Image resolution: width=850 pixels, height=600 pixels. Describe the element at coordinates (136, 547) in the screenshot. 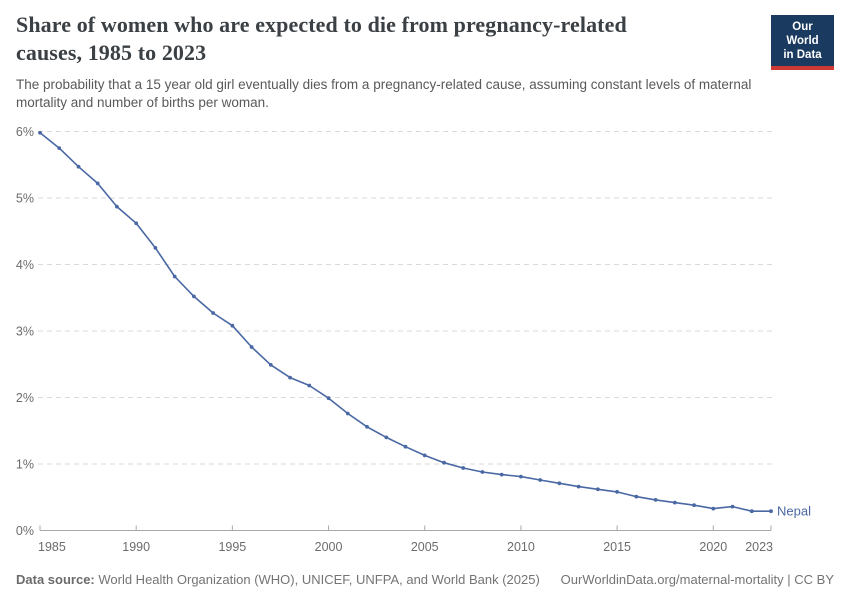

I see `x-tick-label-1990: 1990` at that location.